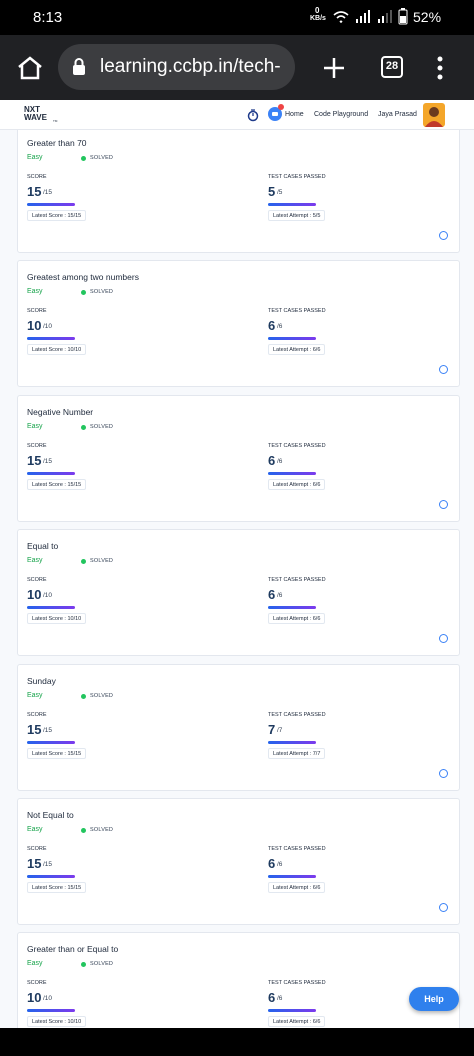 Image resolution: width=474 pixels, height=1056 pixels. What do you see at coordinates (60, 411) in the screenshot?
I see `problem-title: Negative Number` at bounding box center [60, 411].